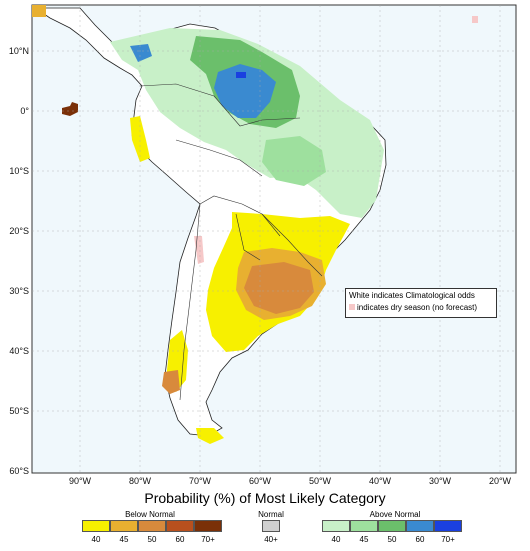 The height and width of the screenshot is (551, 530). I want to click on below-50-core, so click(279, 288).